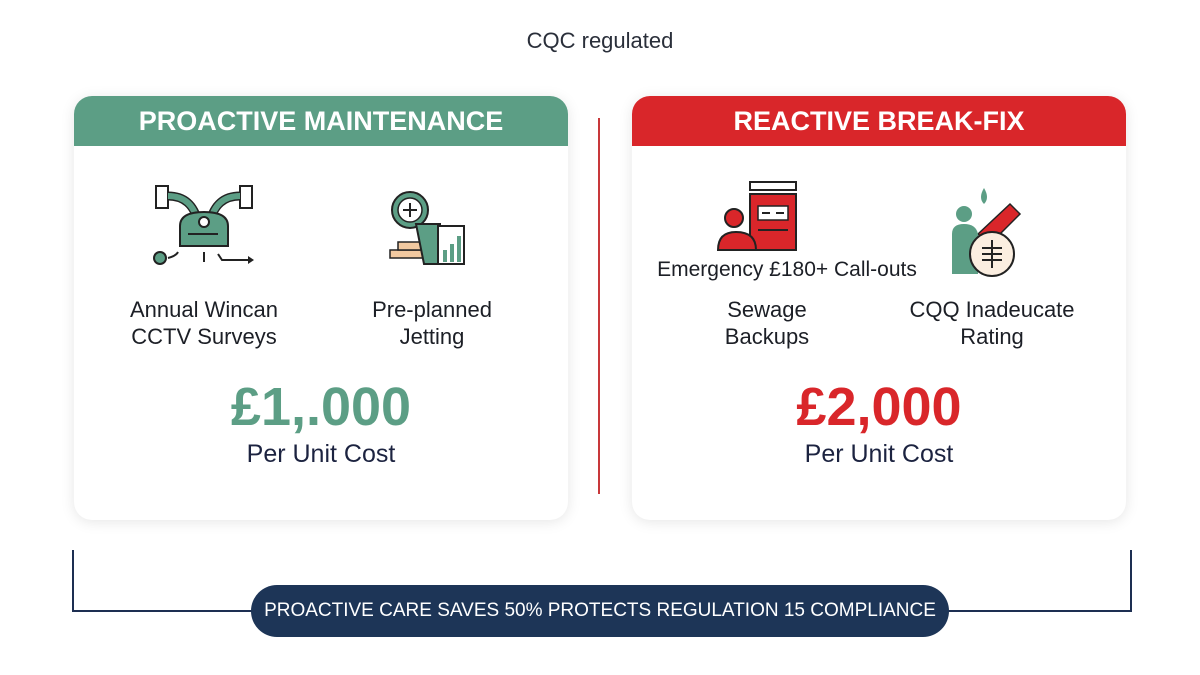  What do you see at coordinates (767, 336) in the screenshot?
I see `sewage-label-line2: Backups` at bounding box center [767, 336].